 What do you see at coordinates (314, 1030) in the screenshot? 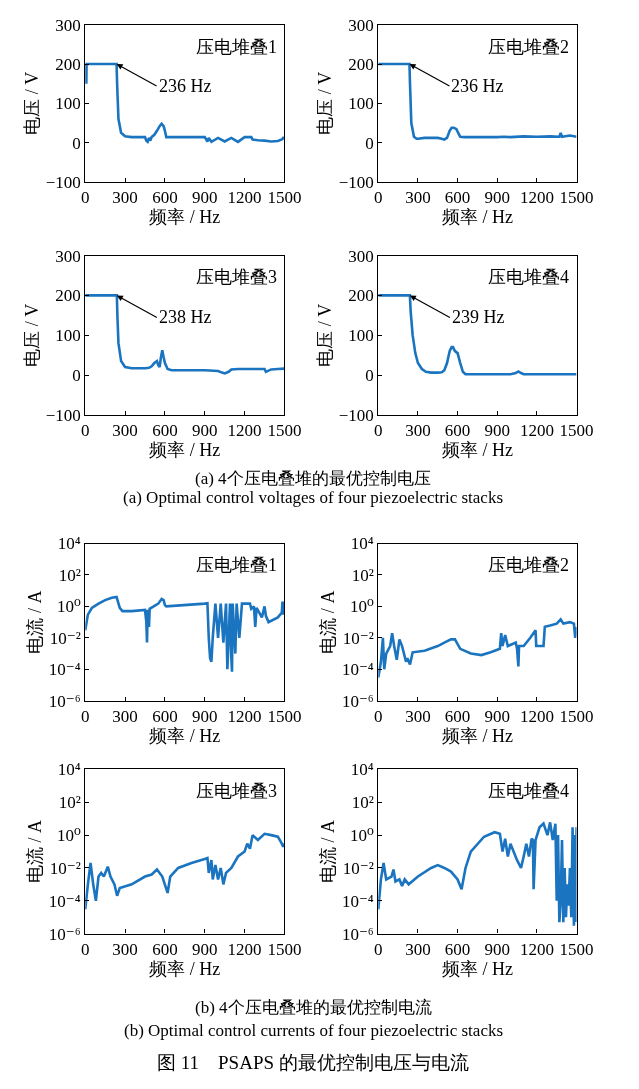
I see `text: (b) Optimal control currents of four piezoelectric stacks` at bounding box center [314, 1030].